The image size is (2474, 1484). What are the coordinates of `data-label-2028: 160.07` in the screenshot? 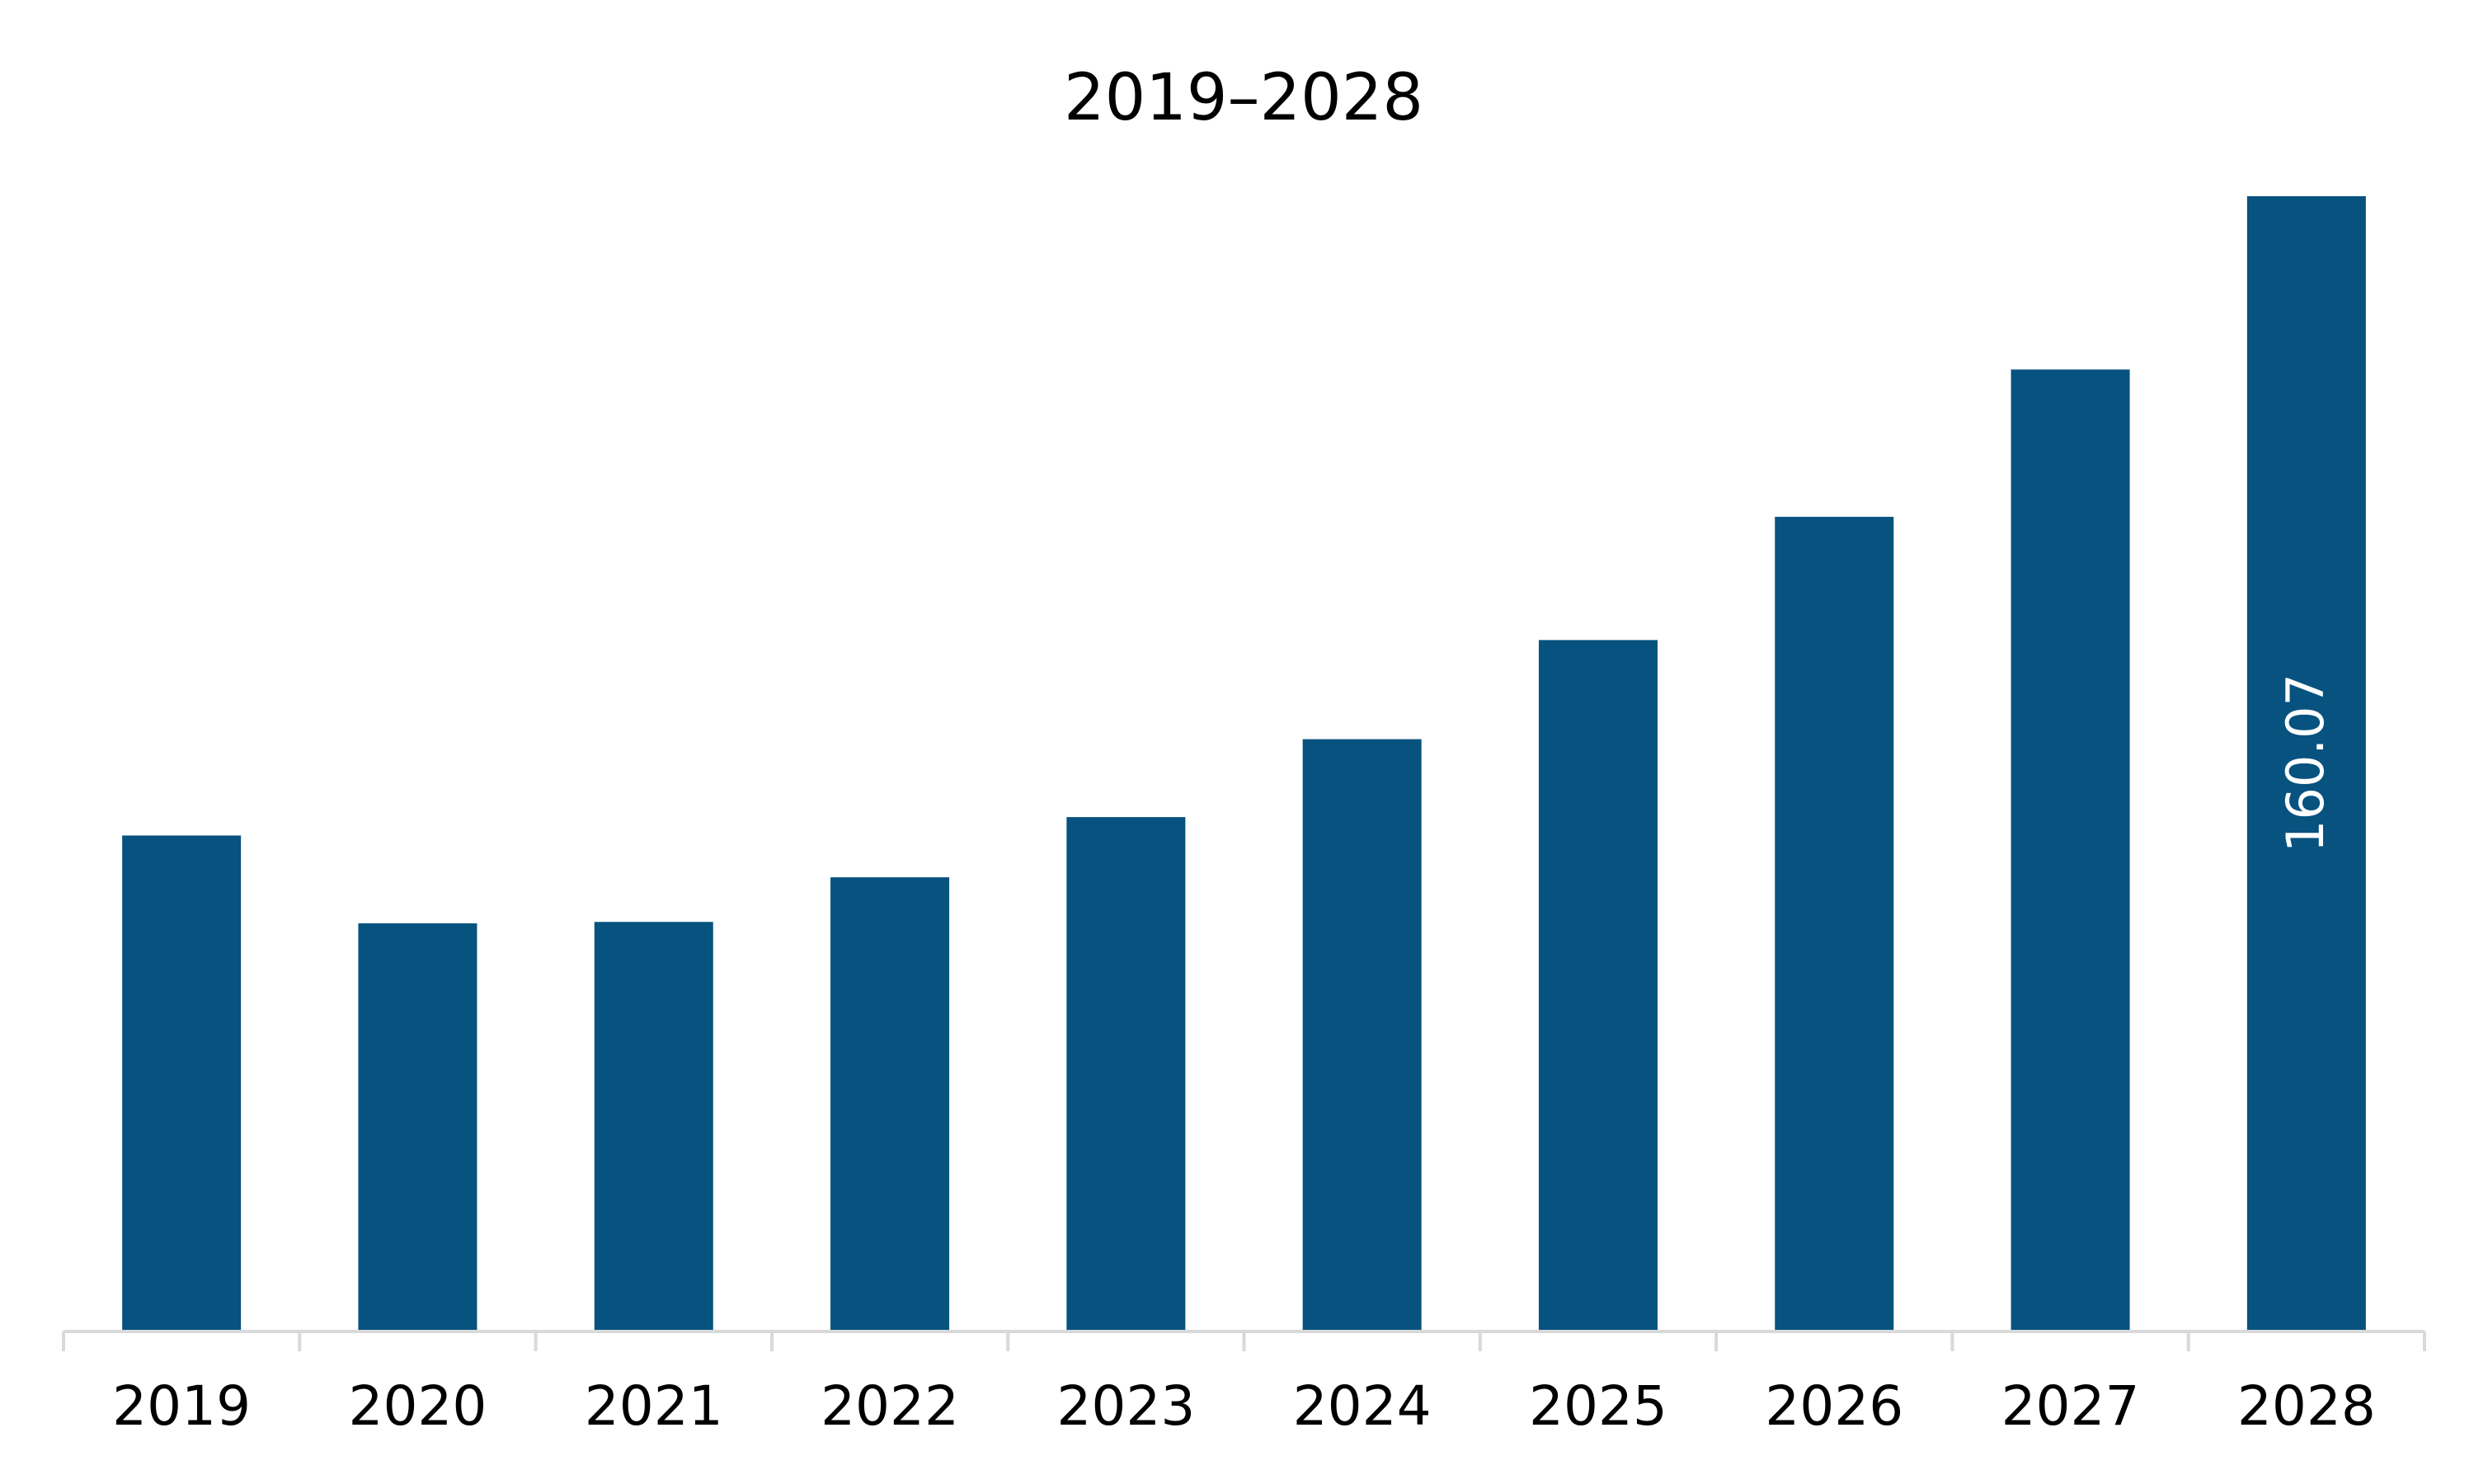 It's located at (2305, 763).